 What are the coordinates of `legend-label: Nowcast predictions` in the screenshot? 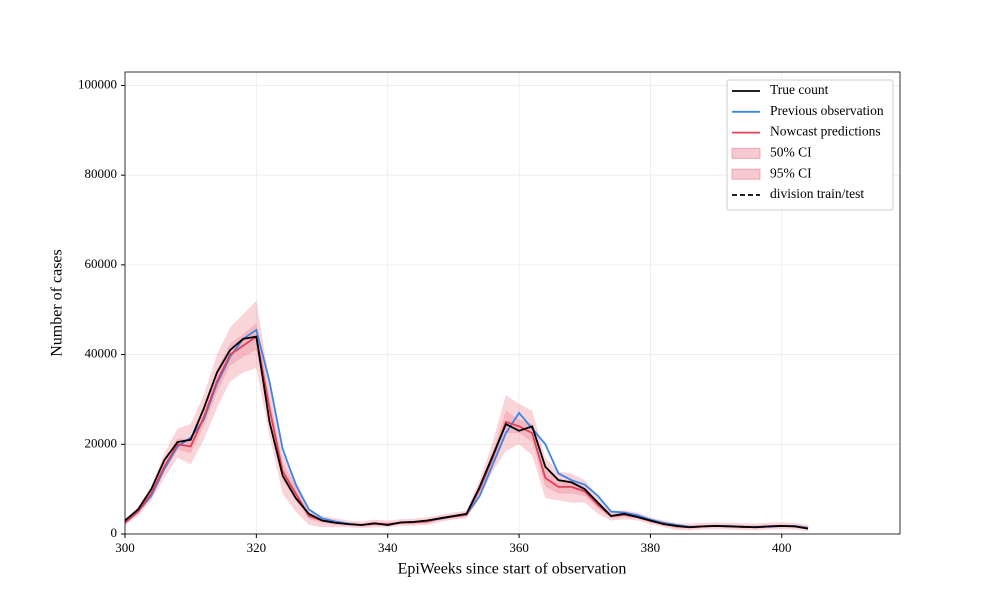 It's located at (825, 131).